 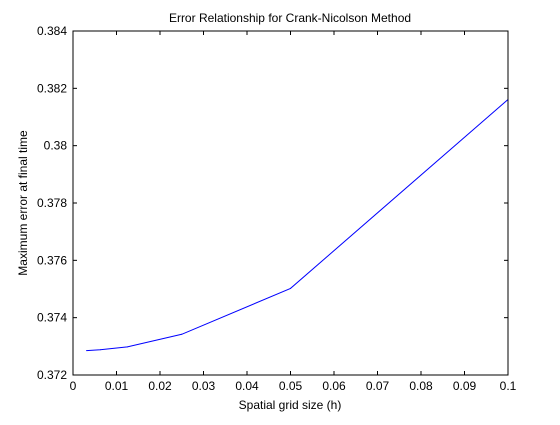 I want to click on y-tick-label: 0.376, so click(x=52, y=260).